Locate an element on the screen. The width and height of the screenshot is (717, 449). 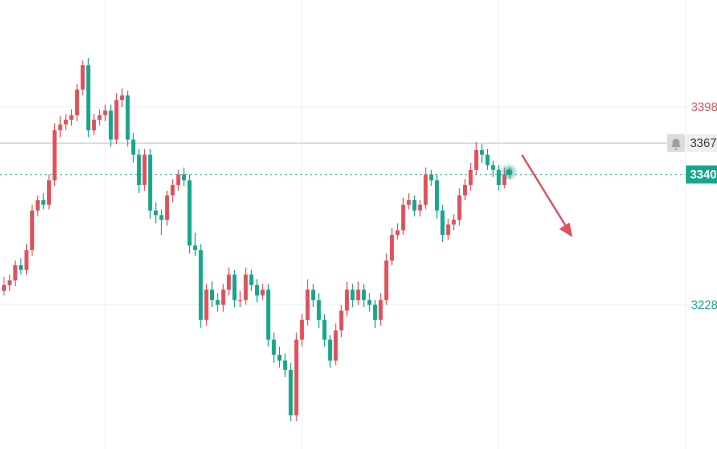
current-label: 3340 is located at coordinates (703, 175).